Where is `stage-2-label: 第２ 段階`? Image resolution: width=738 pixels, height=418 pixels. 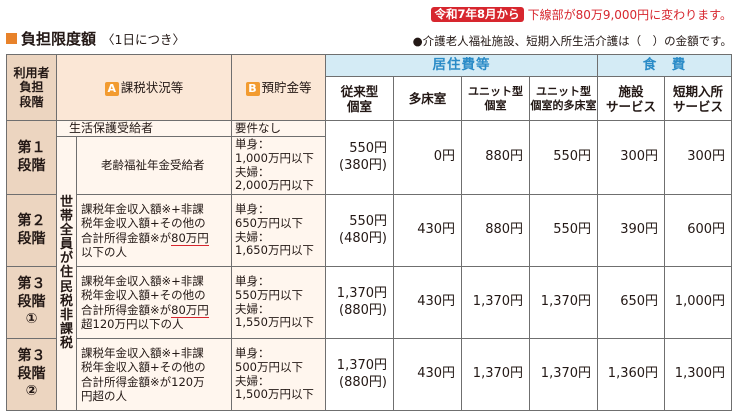
stage-2-label: 第２ 段階 is located at coordinates (31, 230).